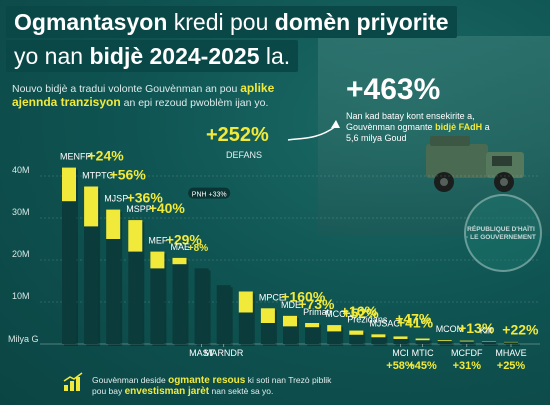 This screenshot has height=405, width=550. What do you see at coordinates (139, 209) in the screenshot?
I see `category-label: MSPP` at bounding box center [139, 209].